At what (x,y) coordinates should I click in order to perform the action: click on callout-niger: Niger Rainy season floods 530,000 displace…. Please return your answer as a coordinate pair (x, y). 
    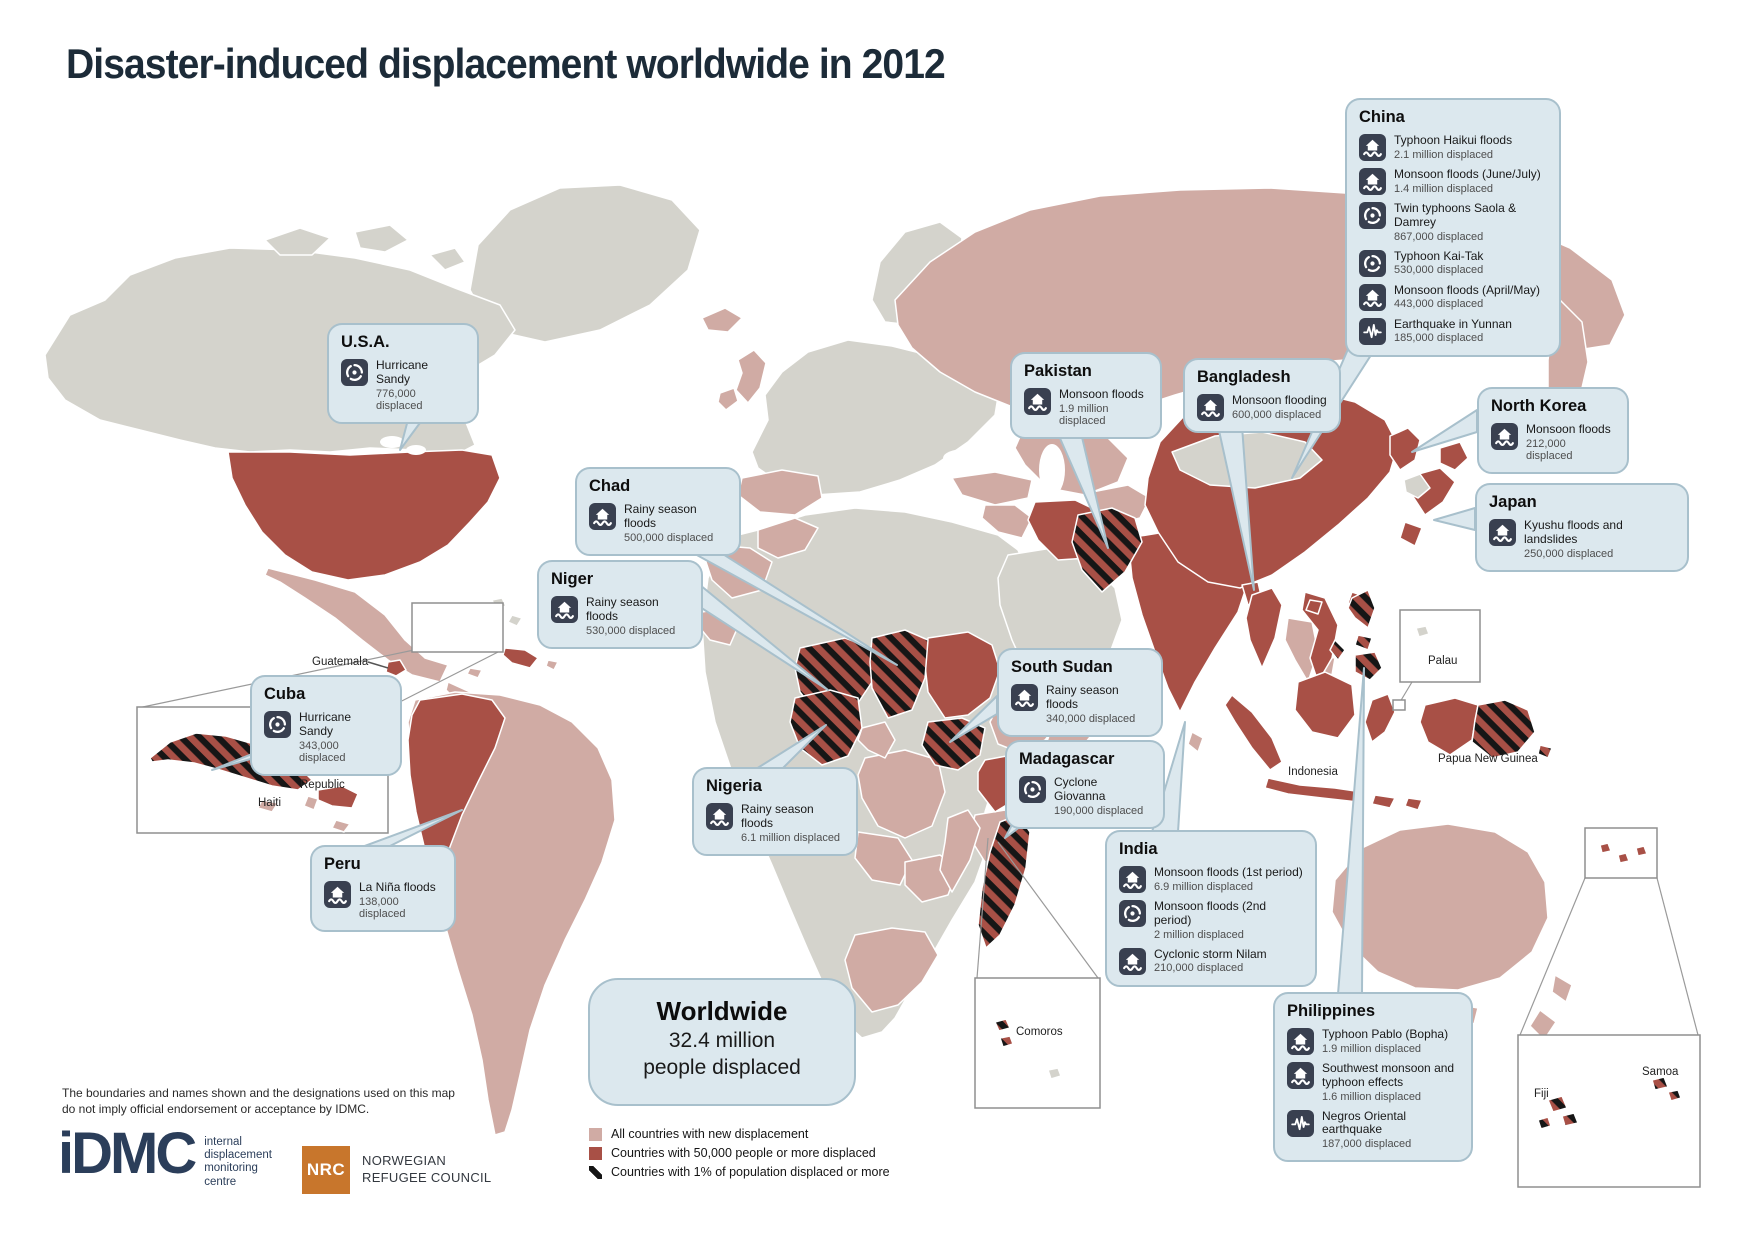
    Looking at the image, I should click on (620, 604).